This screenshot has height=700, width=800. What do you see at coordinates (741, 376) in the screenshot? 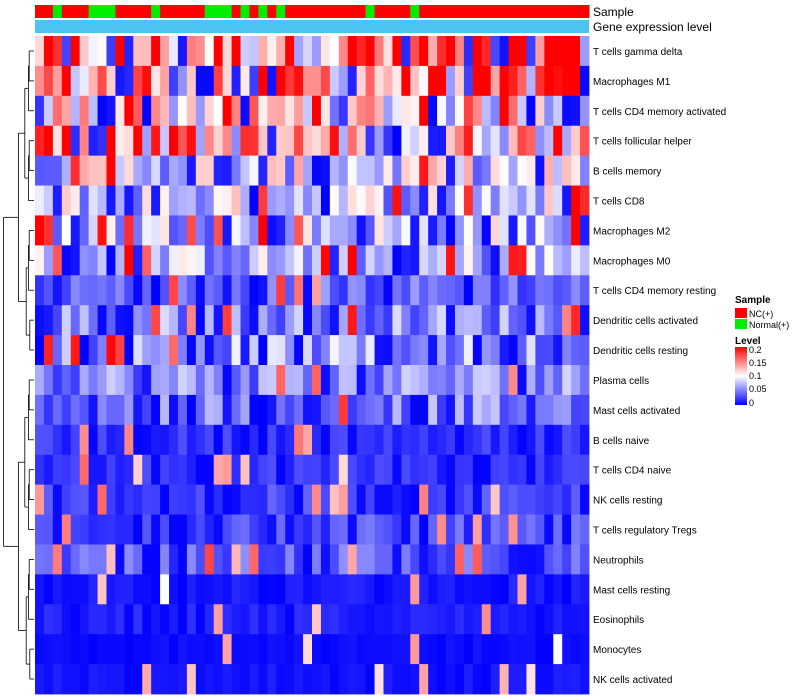
I see `legend-level-gradient` at bounding box center [741, 376].